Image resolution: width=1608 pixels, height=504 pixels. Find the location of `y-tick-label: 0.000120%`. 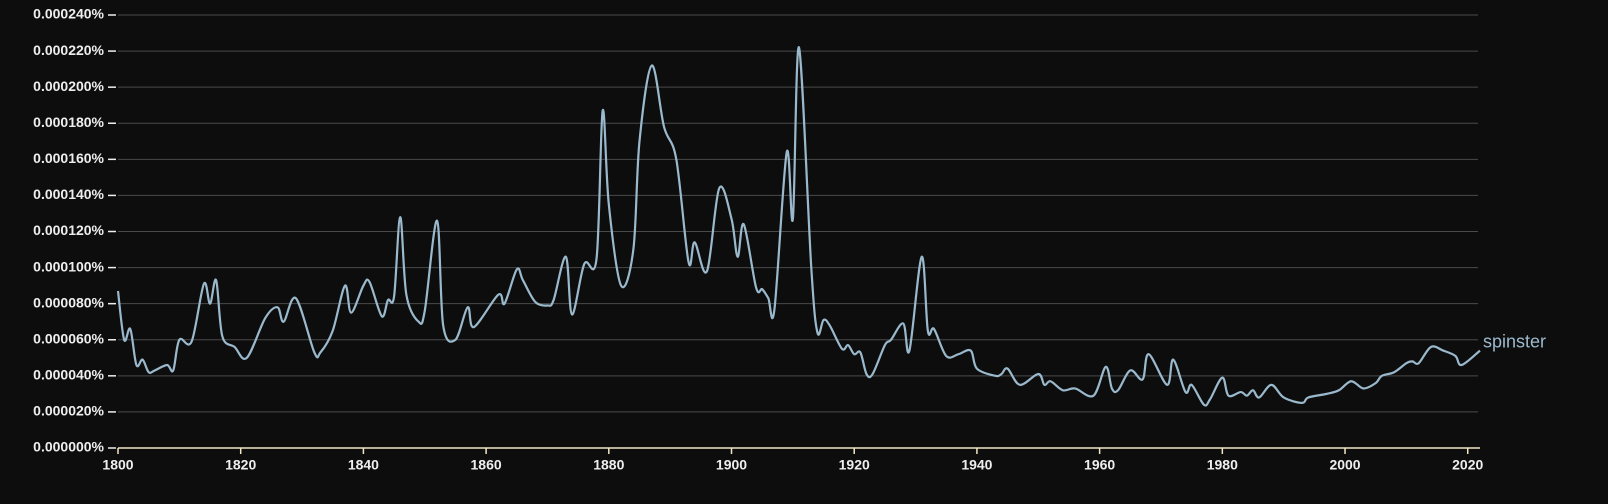

y-tick-label: 0.000120% is located at coordinates (68, 230).